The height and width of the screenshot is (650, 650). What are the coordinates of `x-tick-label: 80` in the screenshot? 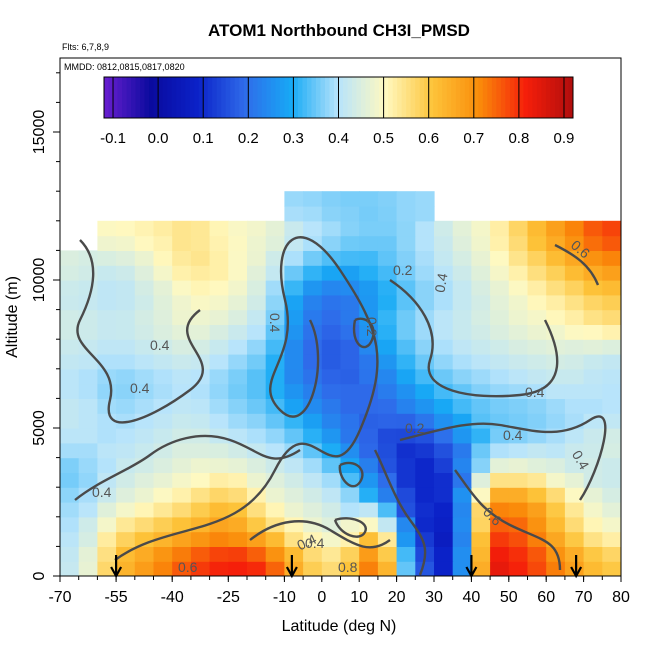 It's located at (621, 597).